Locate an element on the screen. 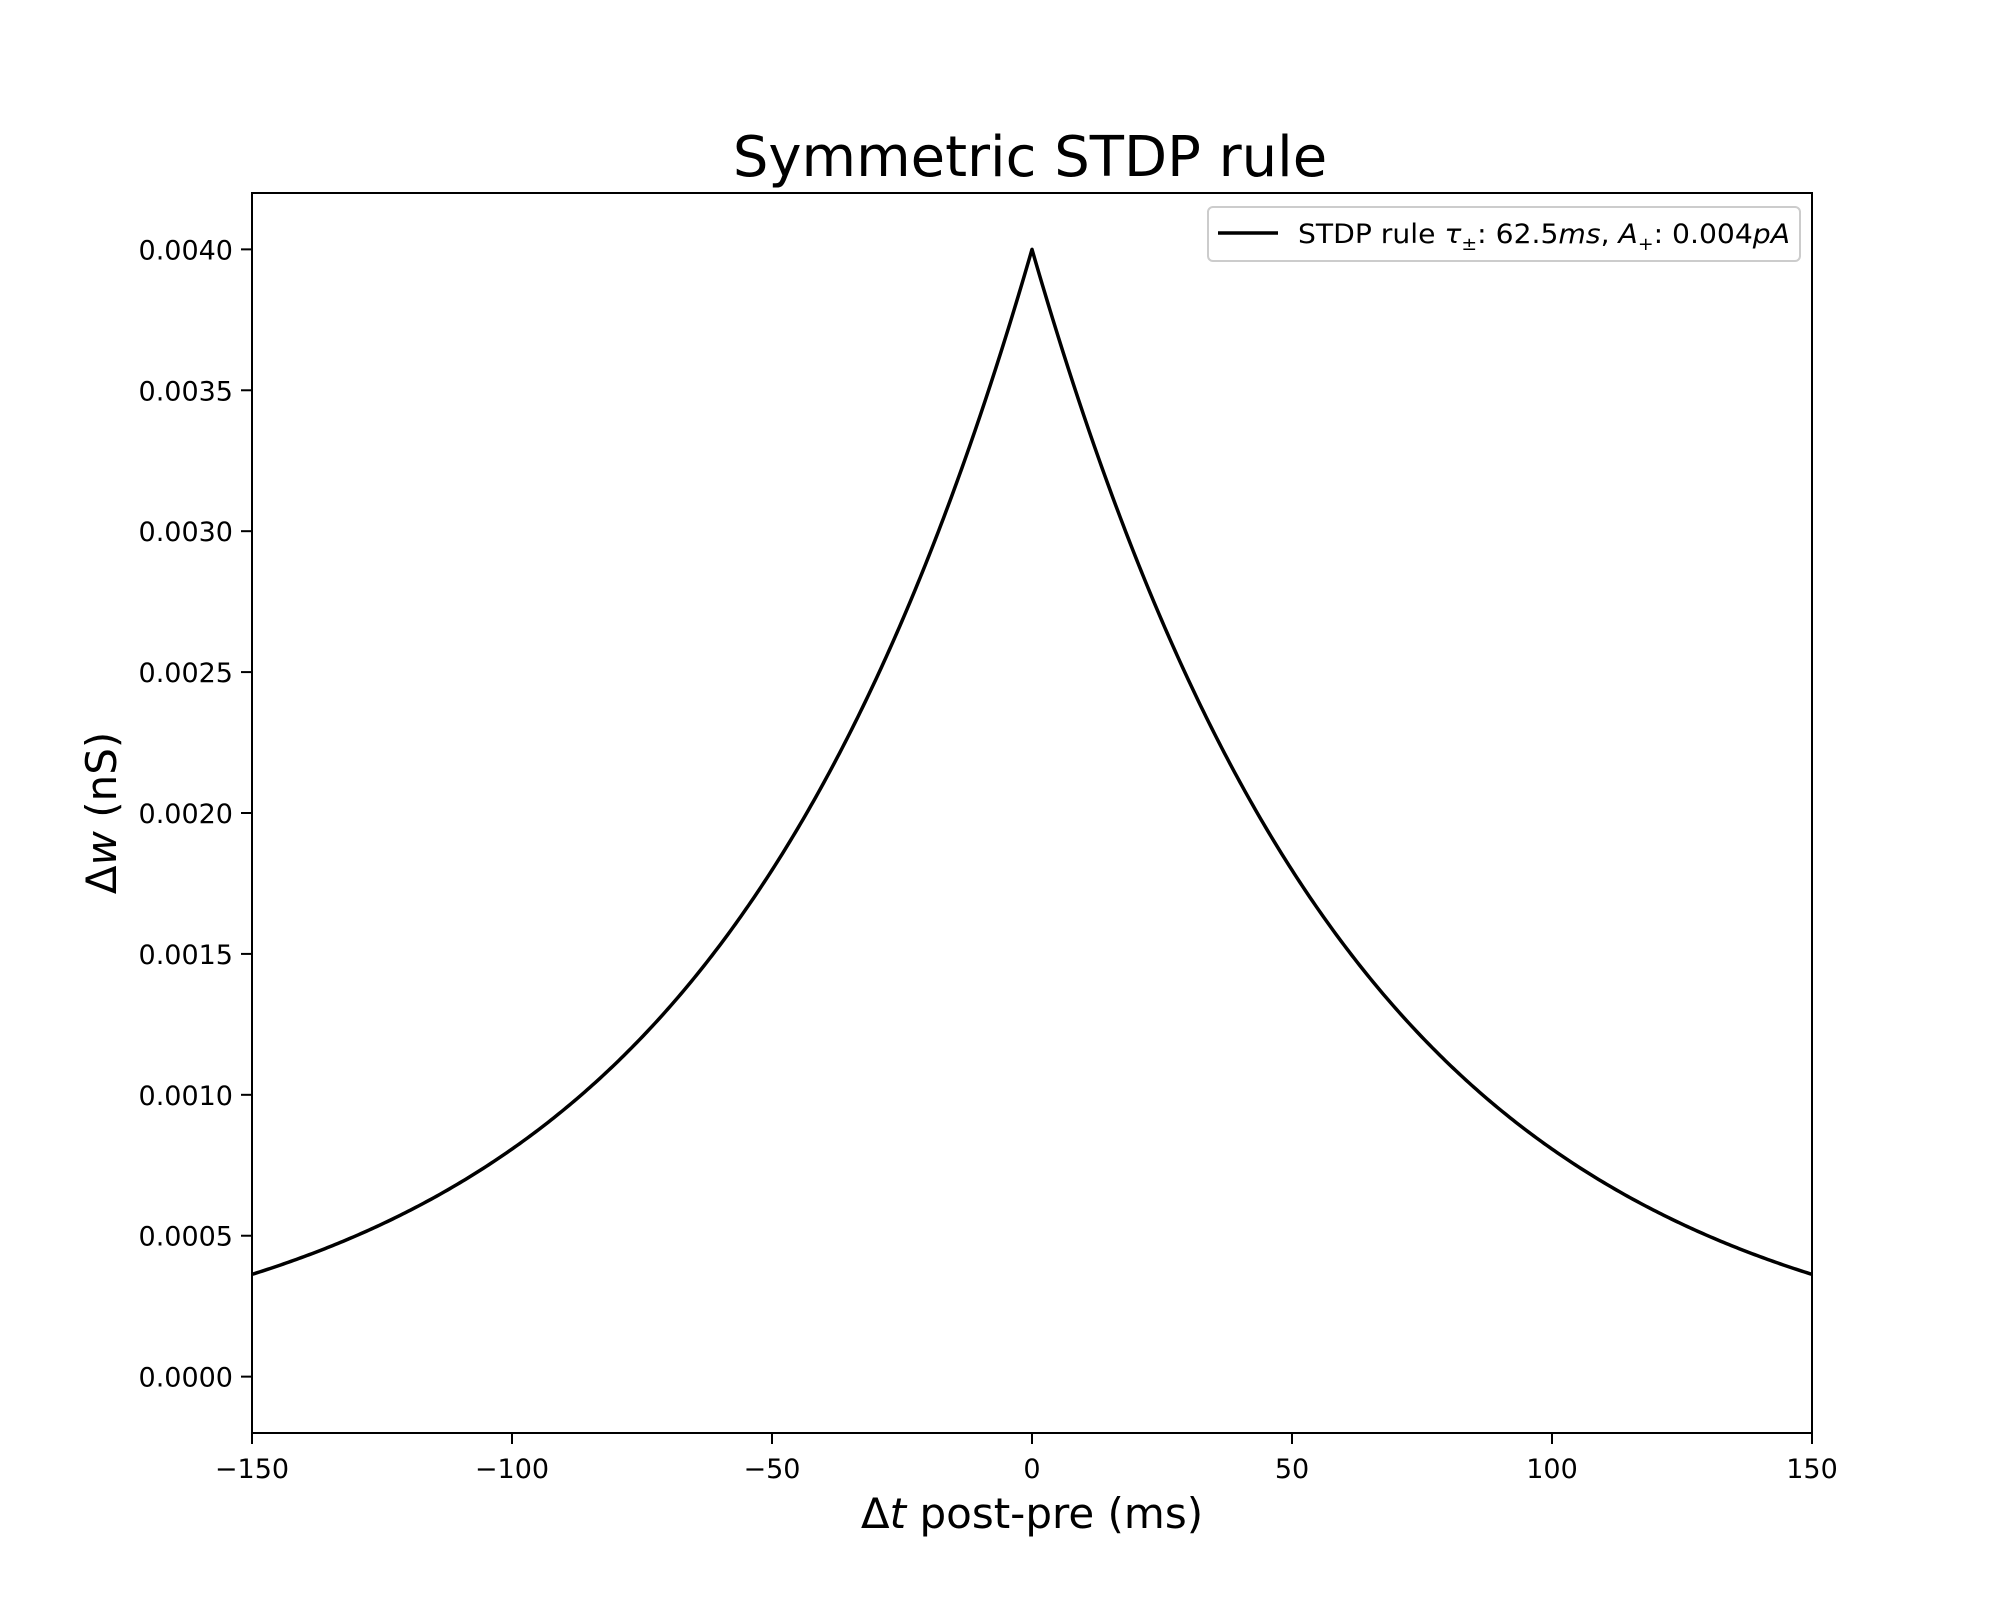  y-tick-label: 0.0040 is located at coordinates (186, 250).